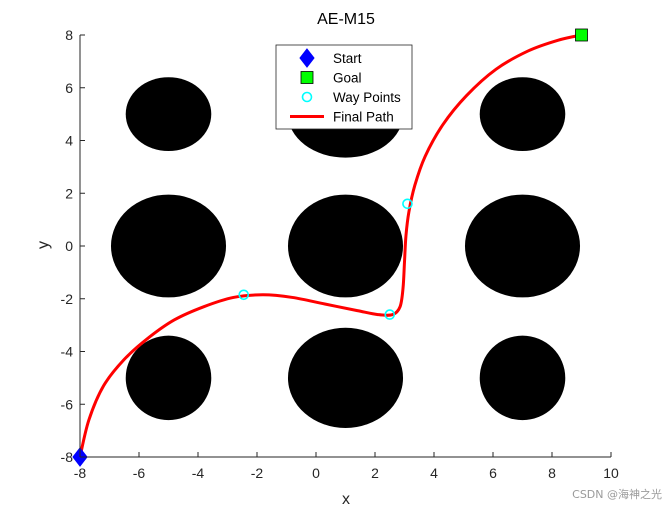 The width and height of the screenshot is (670, 512). Describe the element at coordinates (67, 457) in the screenshot. I see `y-tick-label: -8` at that location.